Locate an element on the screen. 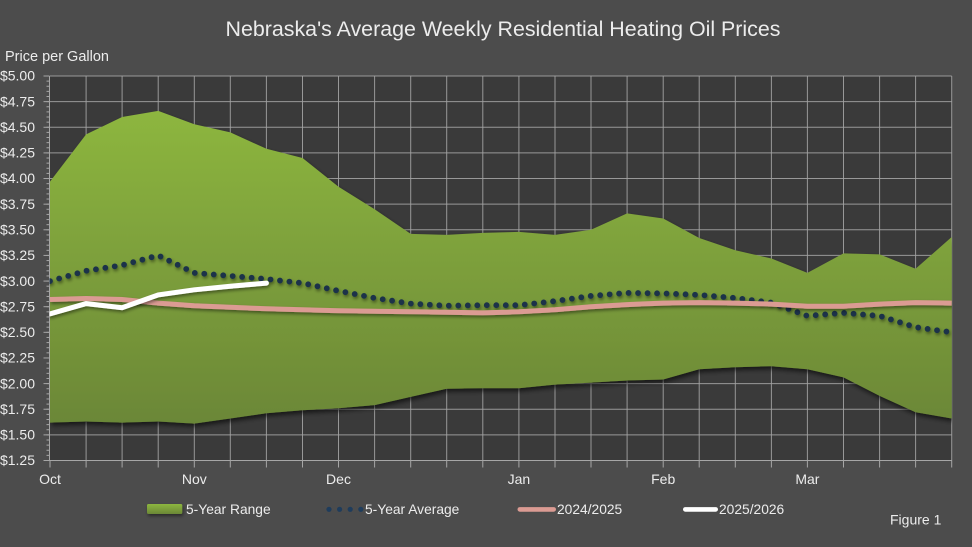  svg-text: Nov is located at coordinates (194, 479).